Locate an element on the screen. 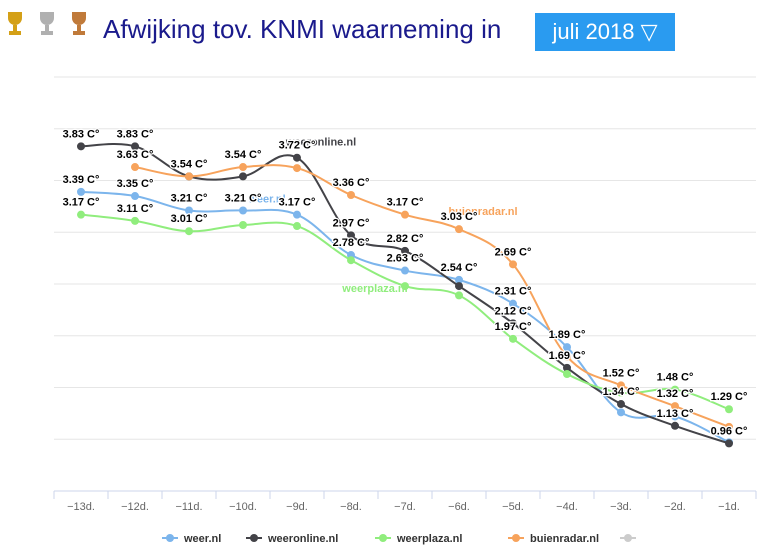 Image resolution: width=772 pixels, height=555 pixels. x-tick-label: −13d. is located at coordinates (81, 507).